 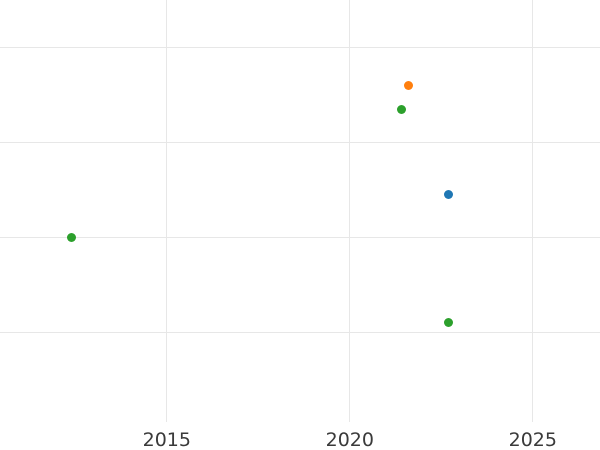 I want to click on x-tick-label: 2015, so click(x=166, y=439).